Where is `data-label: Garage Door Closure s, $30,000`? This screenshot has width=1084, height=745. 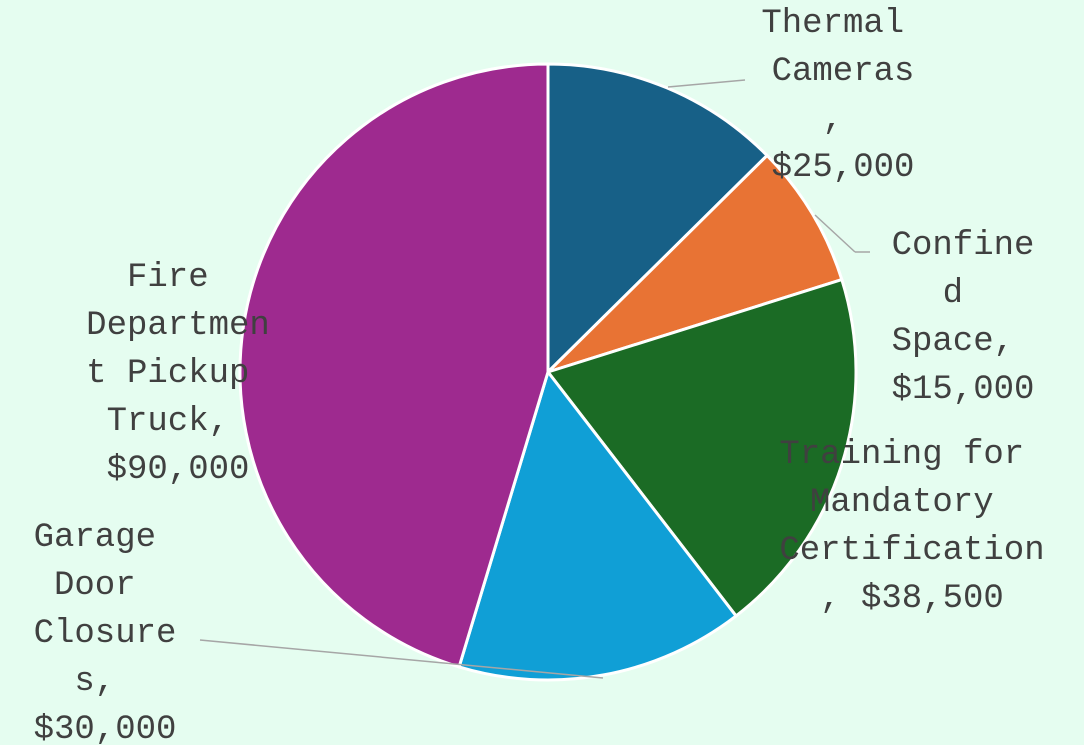 data-label: Garage Door Closure s, $30,000 is located at coordinates (105, 632).